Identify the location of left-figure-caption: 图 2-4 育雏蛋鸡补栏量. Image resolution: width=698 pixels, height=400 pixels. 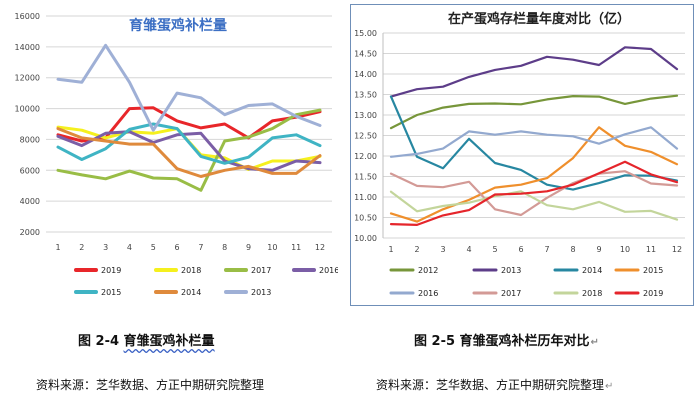
(146, 339).